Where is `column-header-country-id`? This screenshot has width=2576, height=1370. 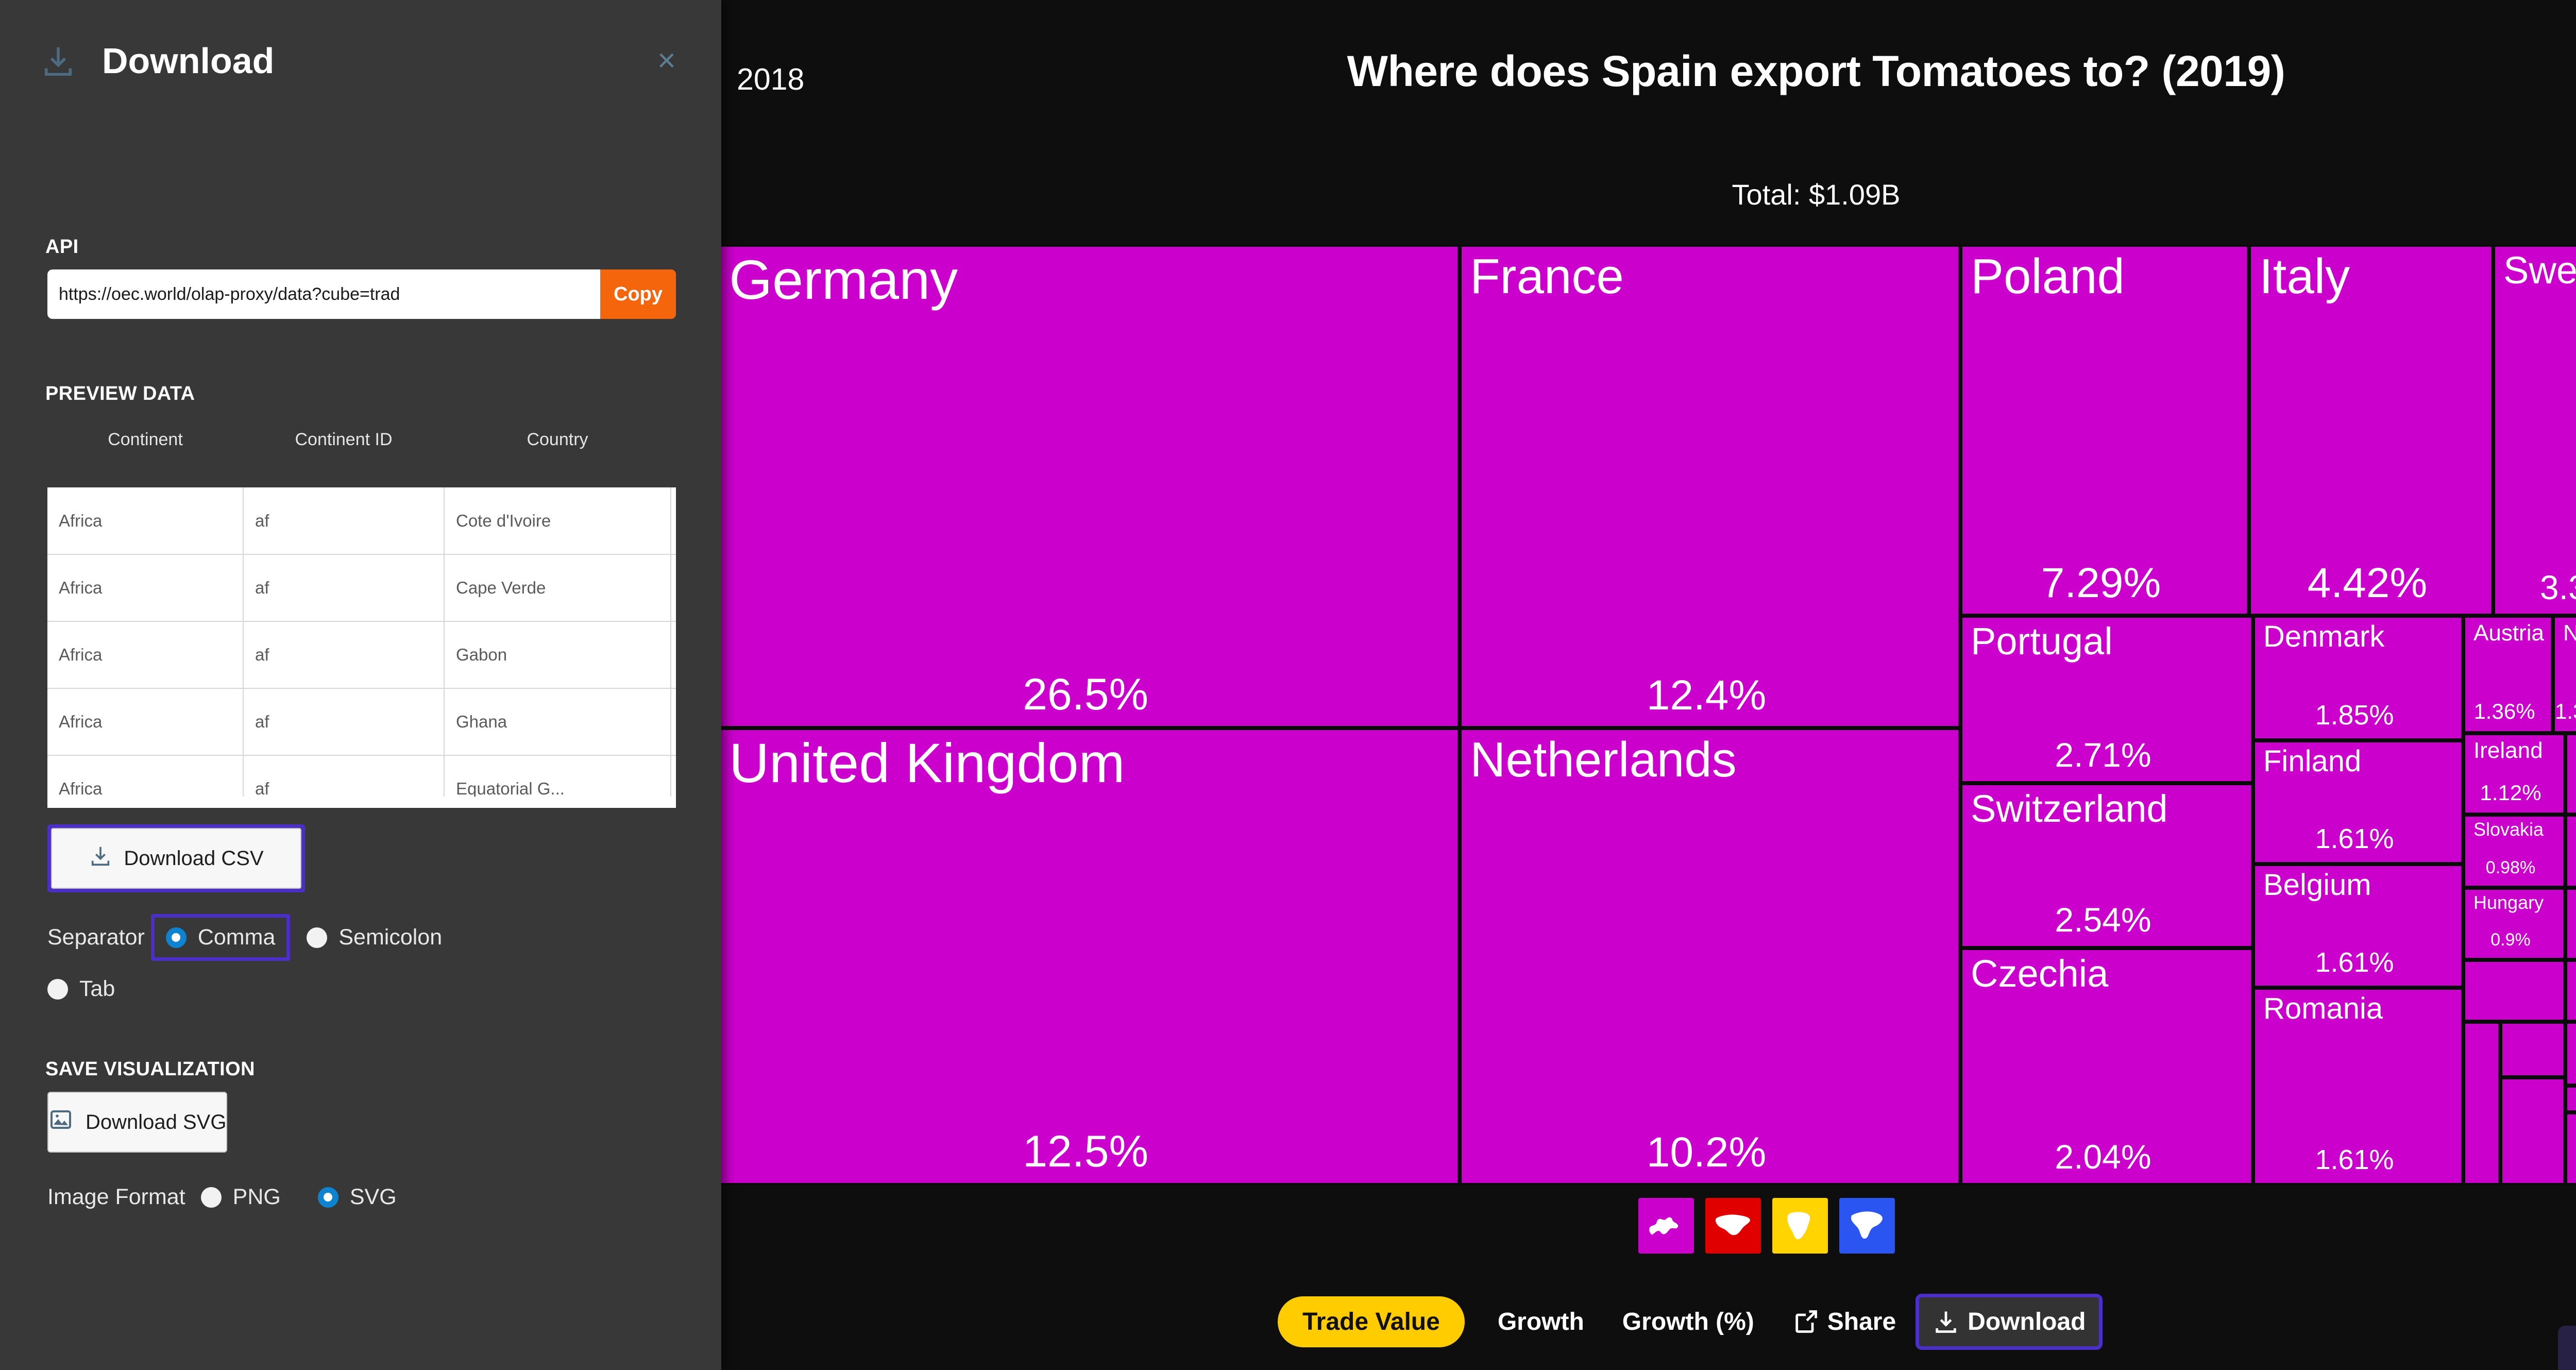 column-header-country-id is located at coordinates (673, 452).